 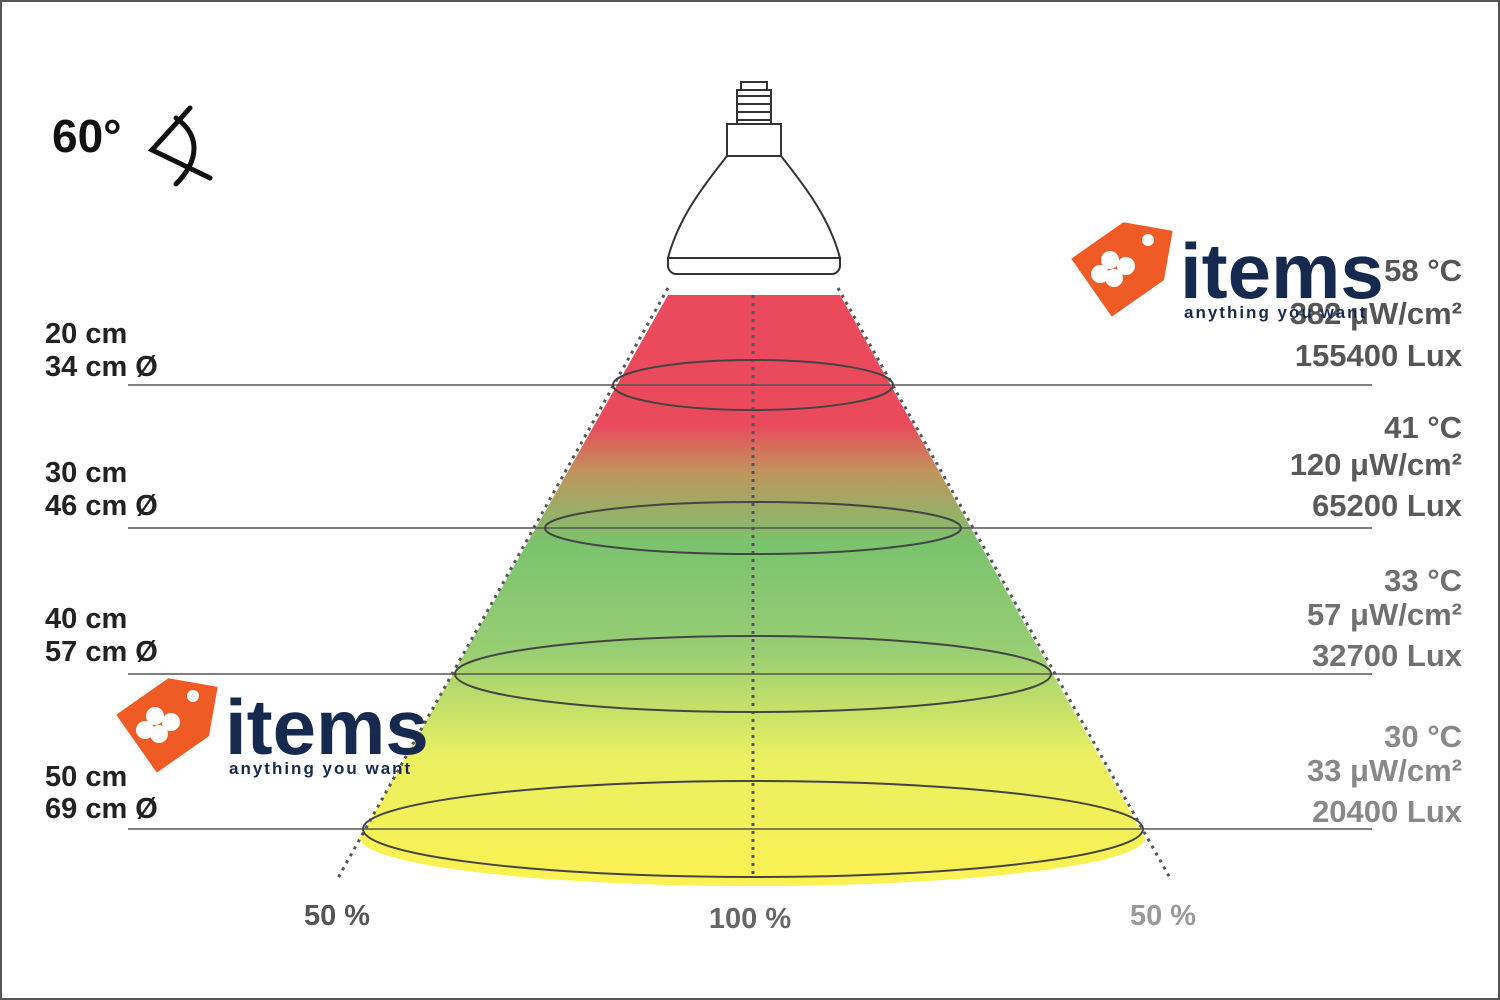 I want to click on temperature: 58 °C, so click(x=1423, y=270).